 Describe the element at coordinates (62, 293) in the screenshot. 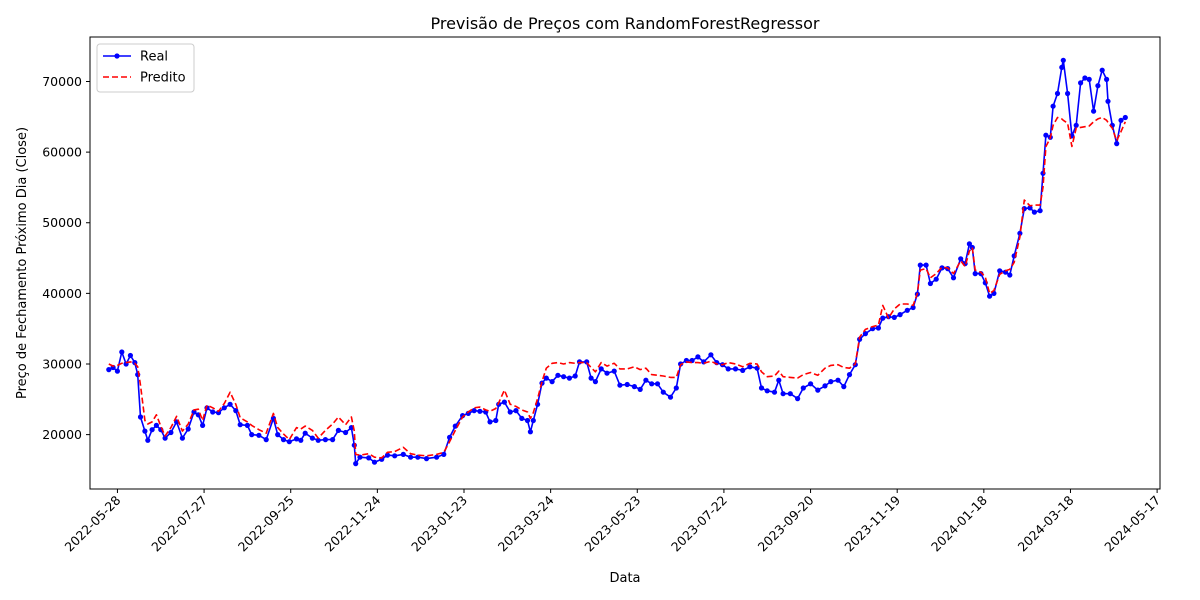

I see `y-tick-label: 40000` at that location.